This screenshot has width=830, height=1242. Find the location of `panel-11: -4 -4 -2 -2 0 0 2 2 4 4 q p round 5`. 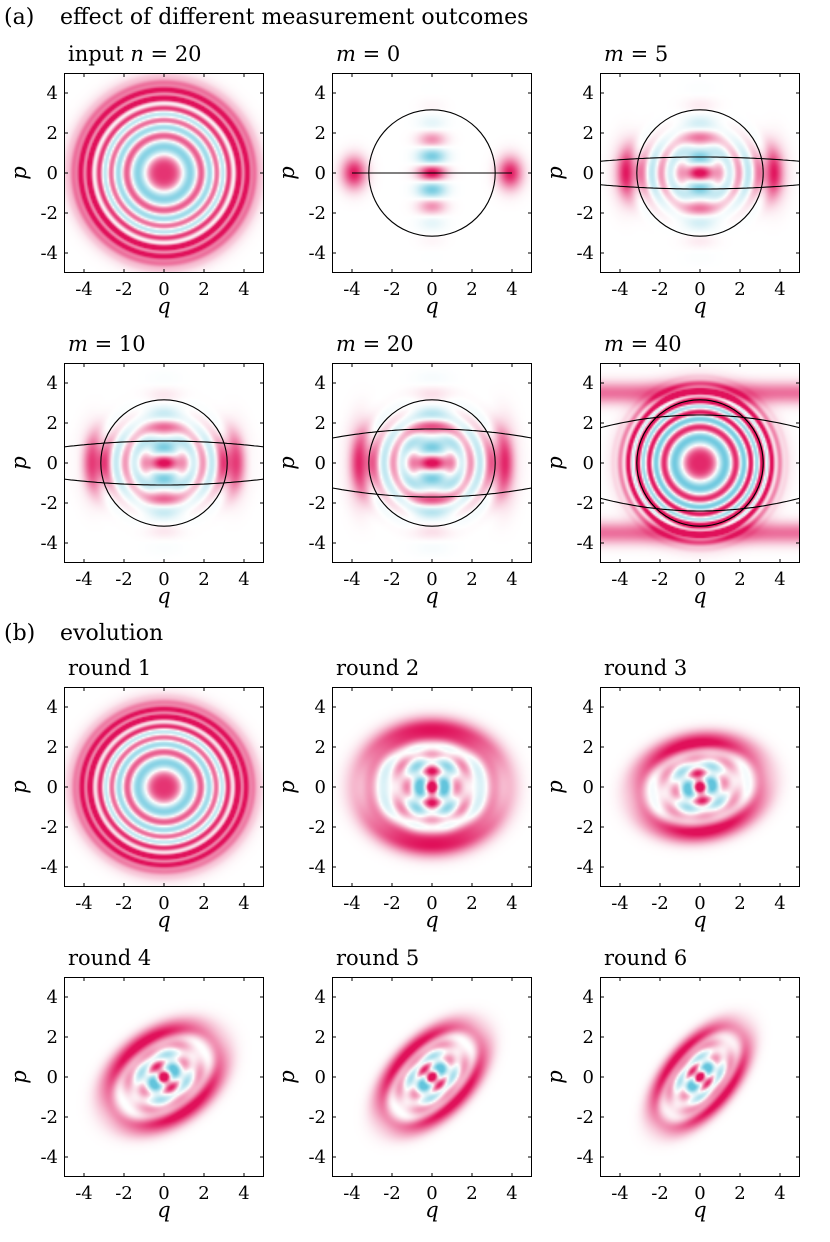

panel-11: -4 -4 -2 -2 0 0 2 2 4 4 q p round 5 is located at coordinates (403, 1084).